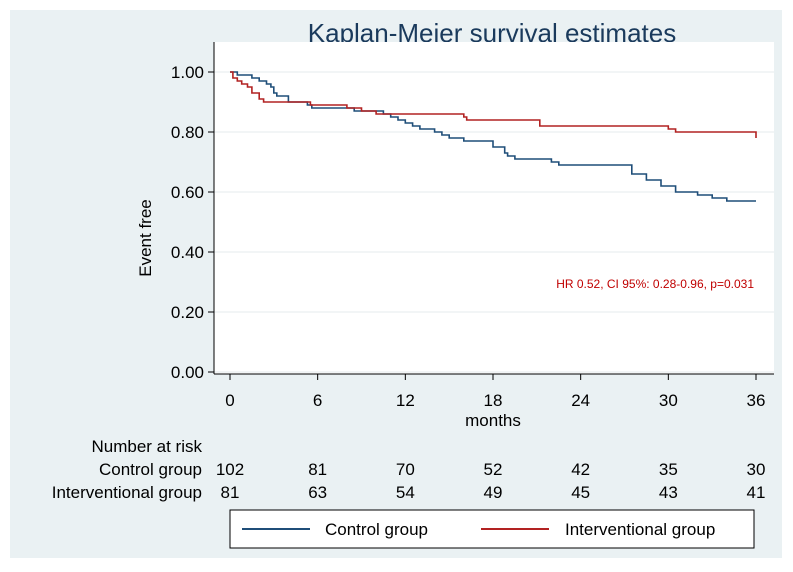 The image size is (793, 572). What do you see at coordinates (150, 469) in the screenshot?
I see `risk-row-label-control: Control group` at bounding box center [150, 469].